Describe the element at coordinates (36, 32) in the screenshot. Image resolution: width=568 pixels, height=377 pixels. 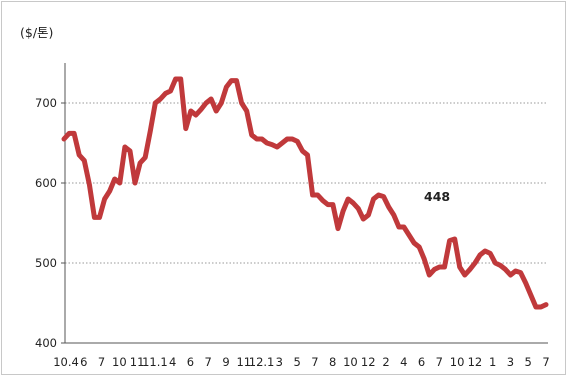
I see `y-unit-label: ($/톤)` at that location.